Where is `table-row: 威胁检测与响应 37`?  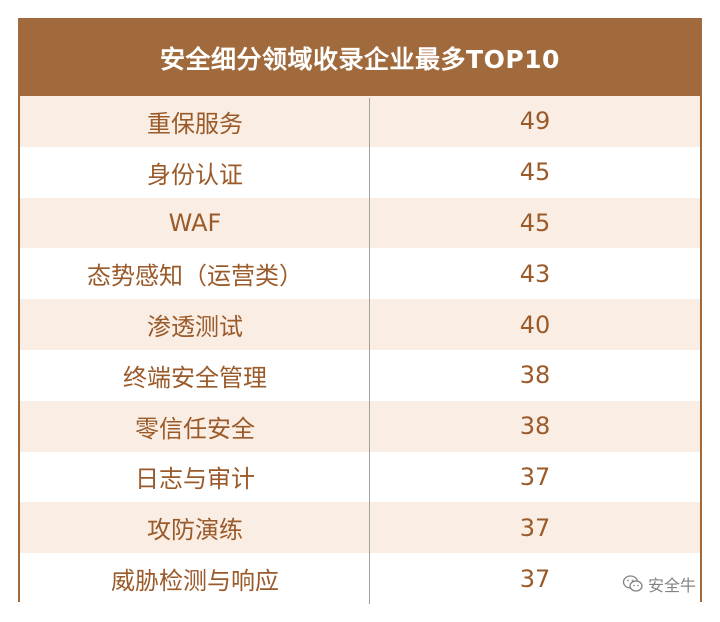
table-row: 威胁检测与响应 37 is located at coordinates (360, 578).